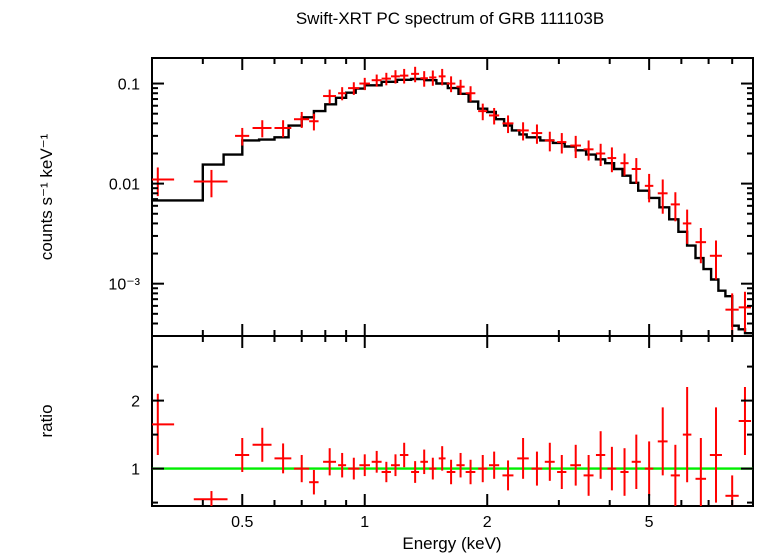  What do you see at coordinates (46, 196) in the screenshot?
I see `spectrum-y-axis-label: counts s⁻¹ keV⁻¹` at bounding box center [46, 196].